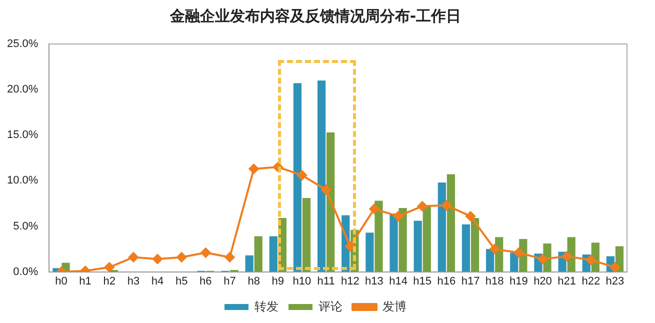  I want to click on x-tick-label: h22, so click(591, 281).